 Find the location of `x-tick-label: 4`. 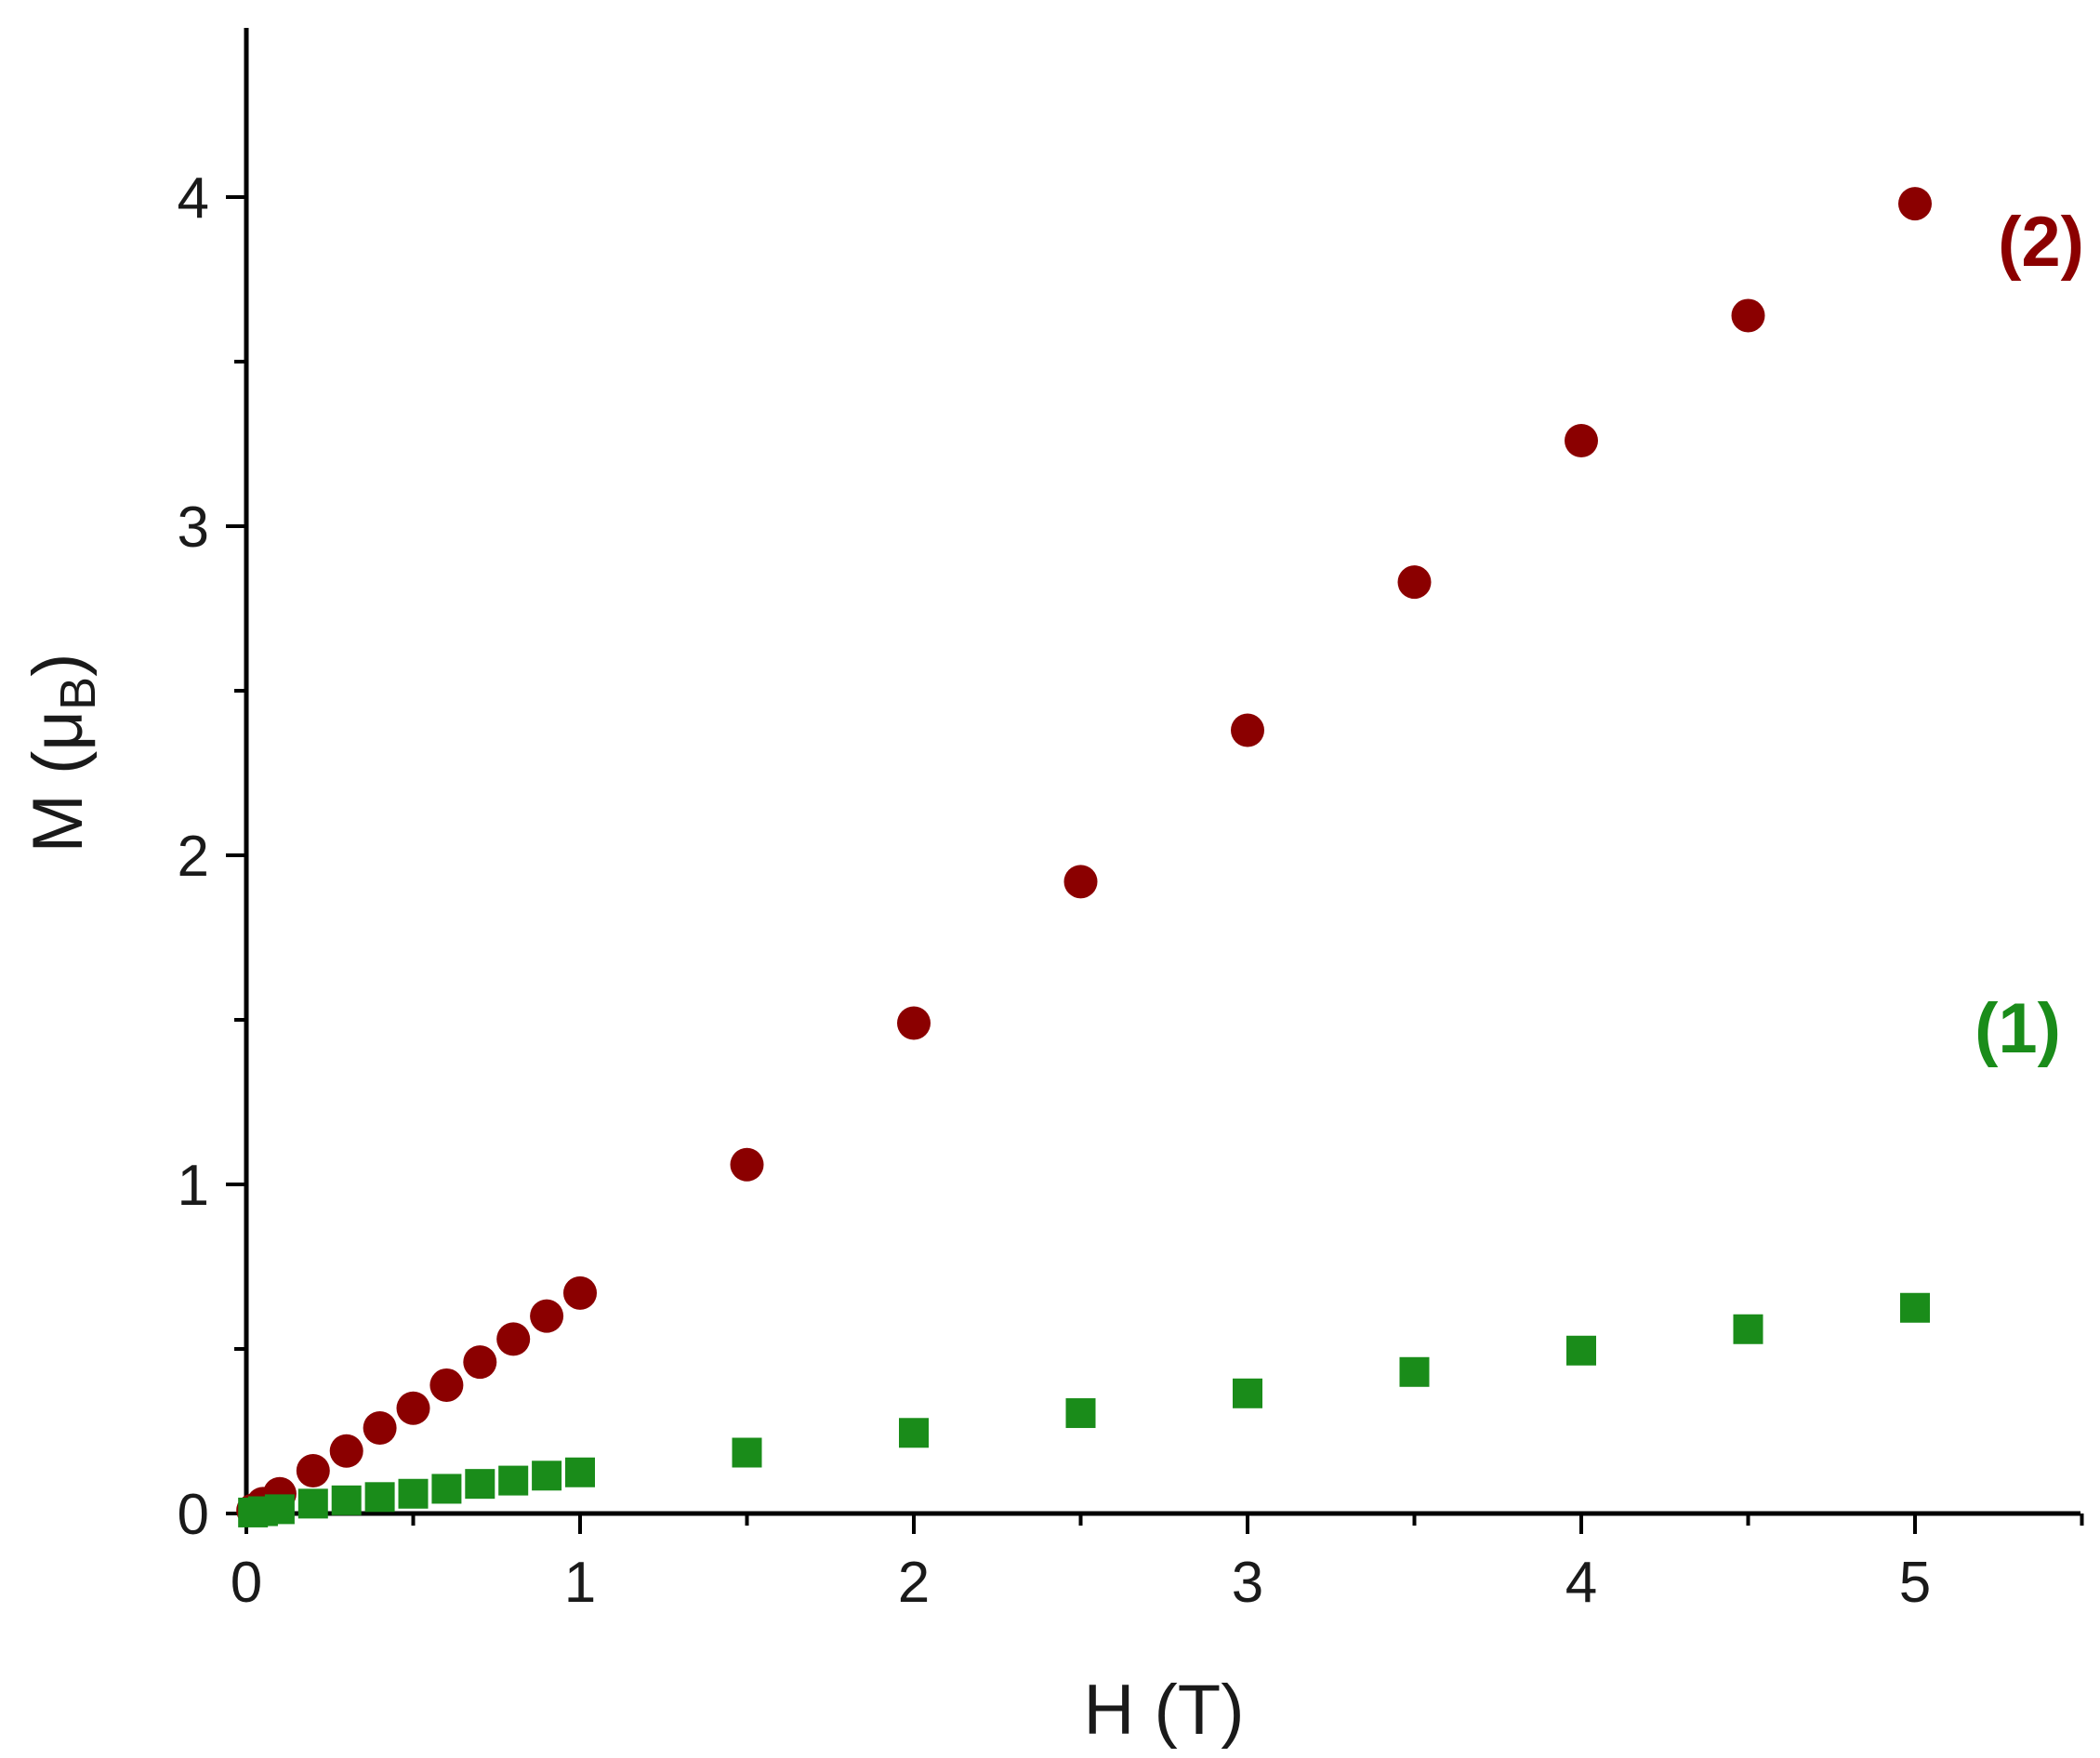

x-tick-label: 4 is located at coordinates (1581, 1583).